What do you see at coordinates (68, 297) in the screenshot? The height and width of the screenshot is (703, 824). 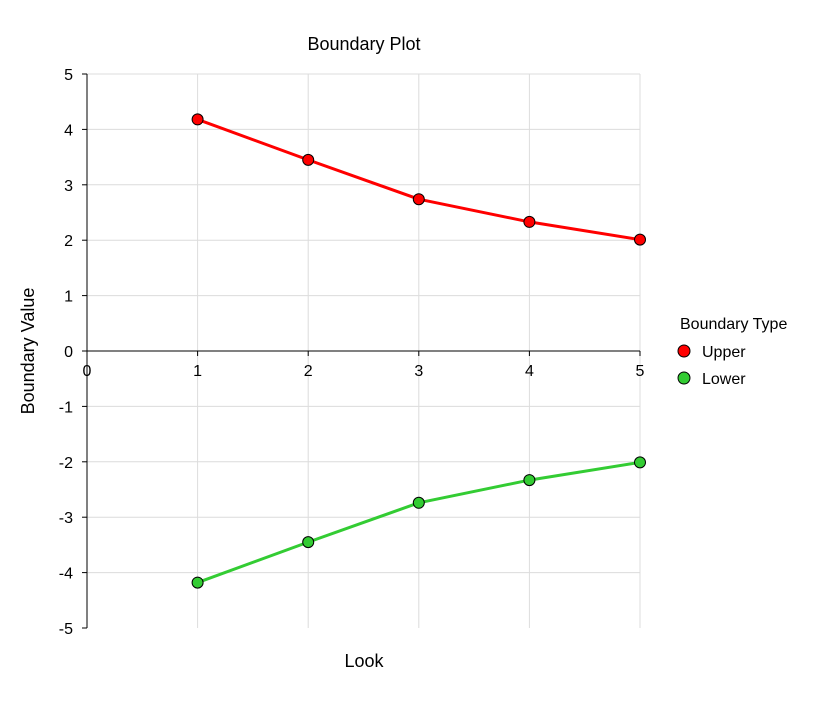 I see `y-tick-label: 1` at bounding box center [68, 297].